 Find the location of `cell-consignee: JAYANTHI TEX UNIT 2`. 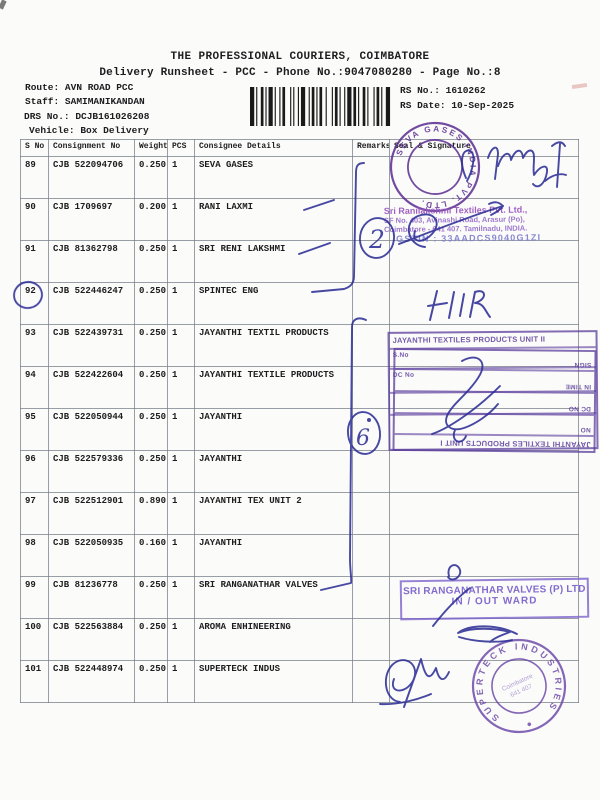

cell-consignee: JAYANTHI TEX UNIT 2 is located at coordinates (273, 513).